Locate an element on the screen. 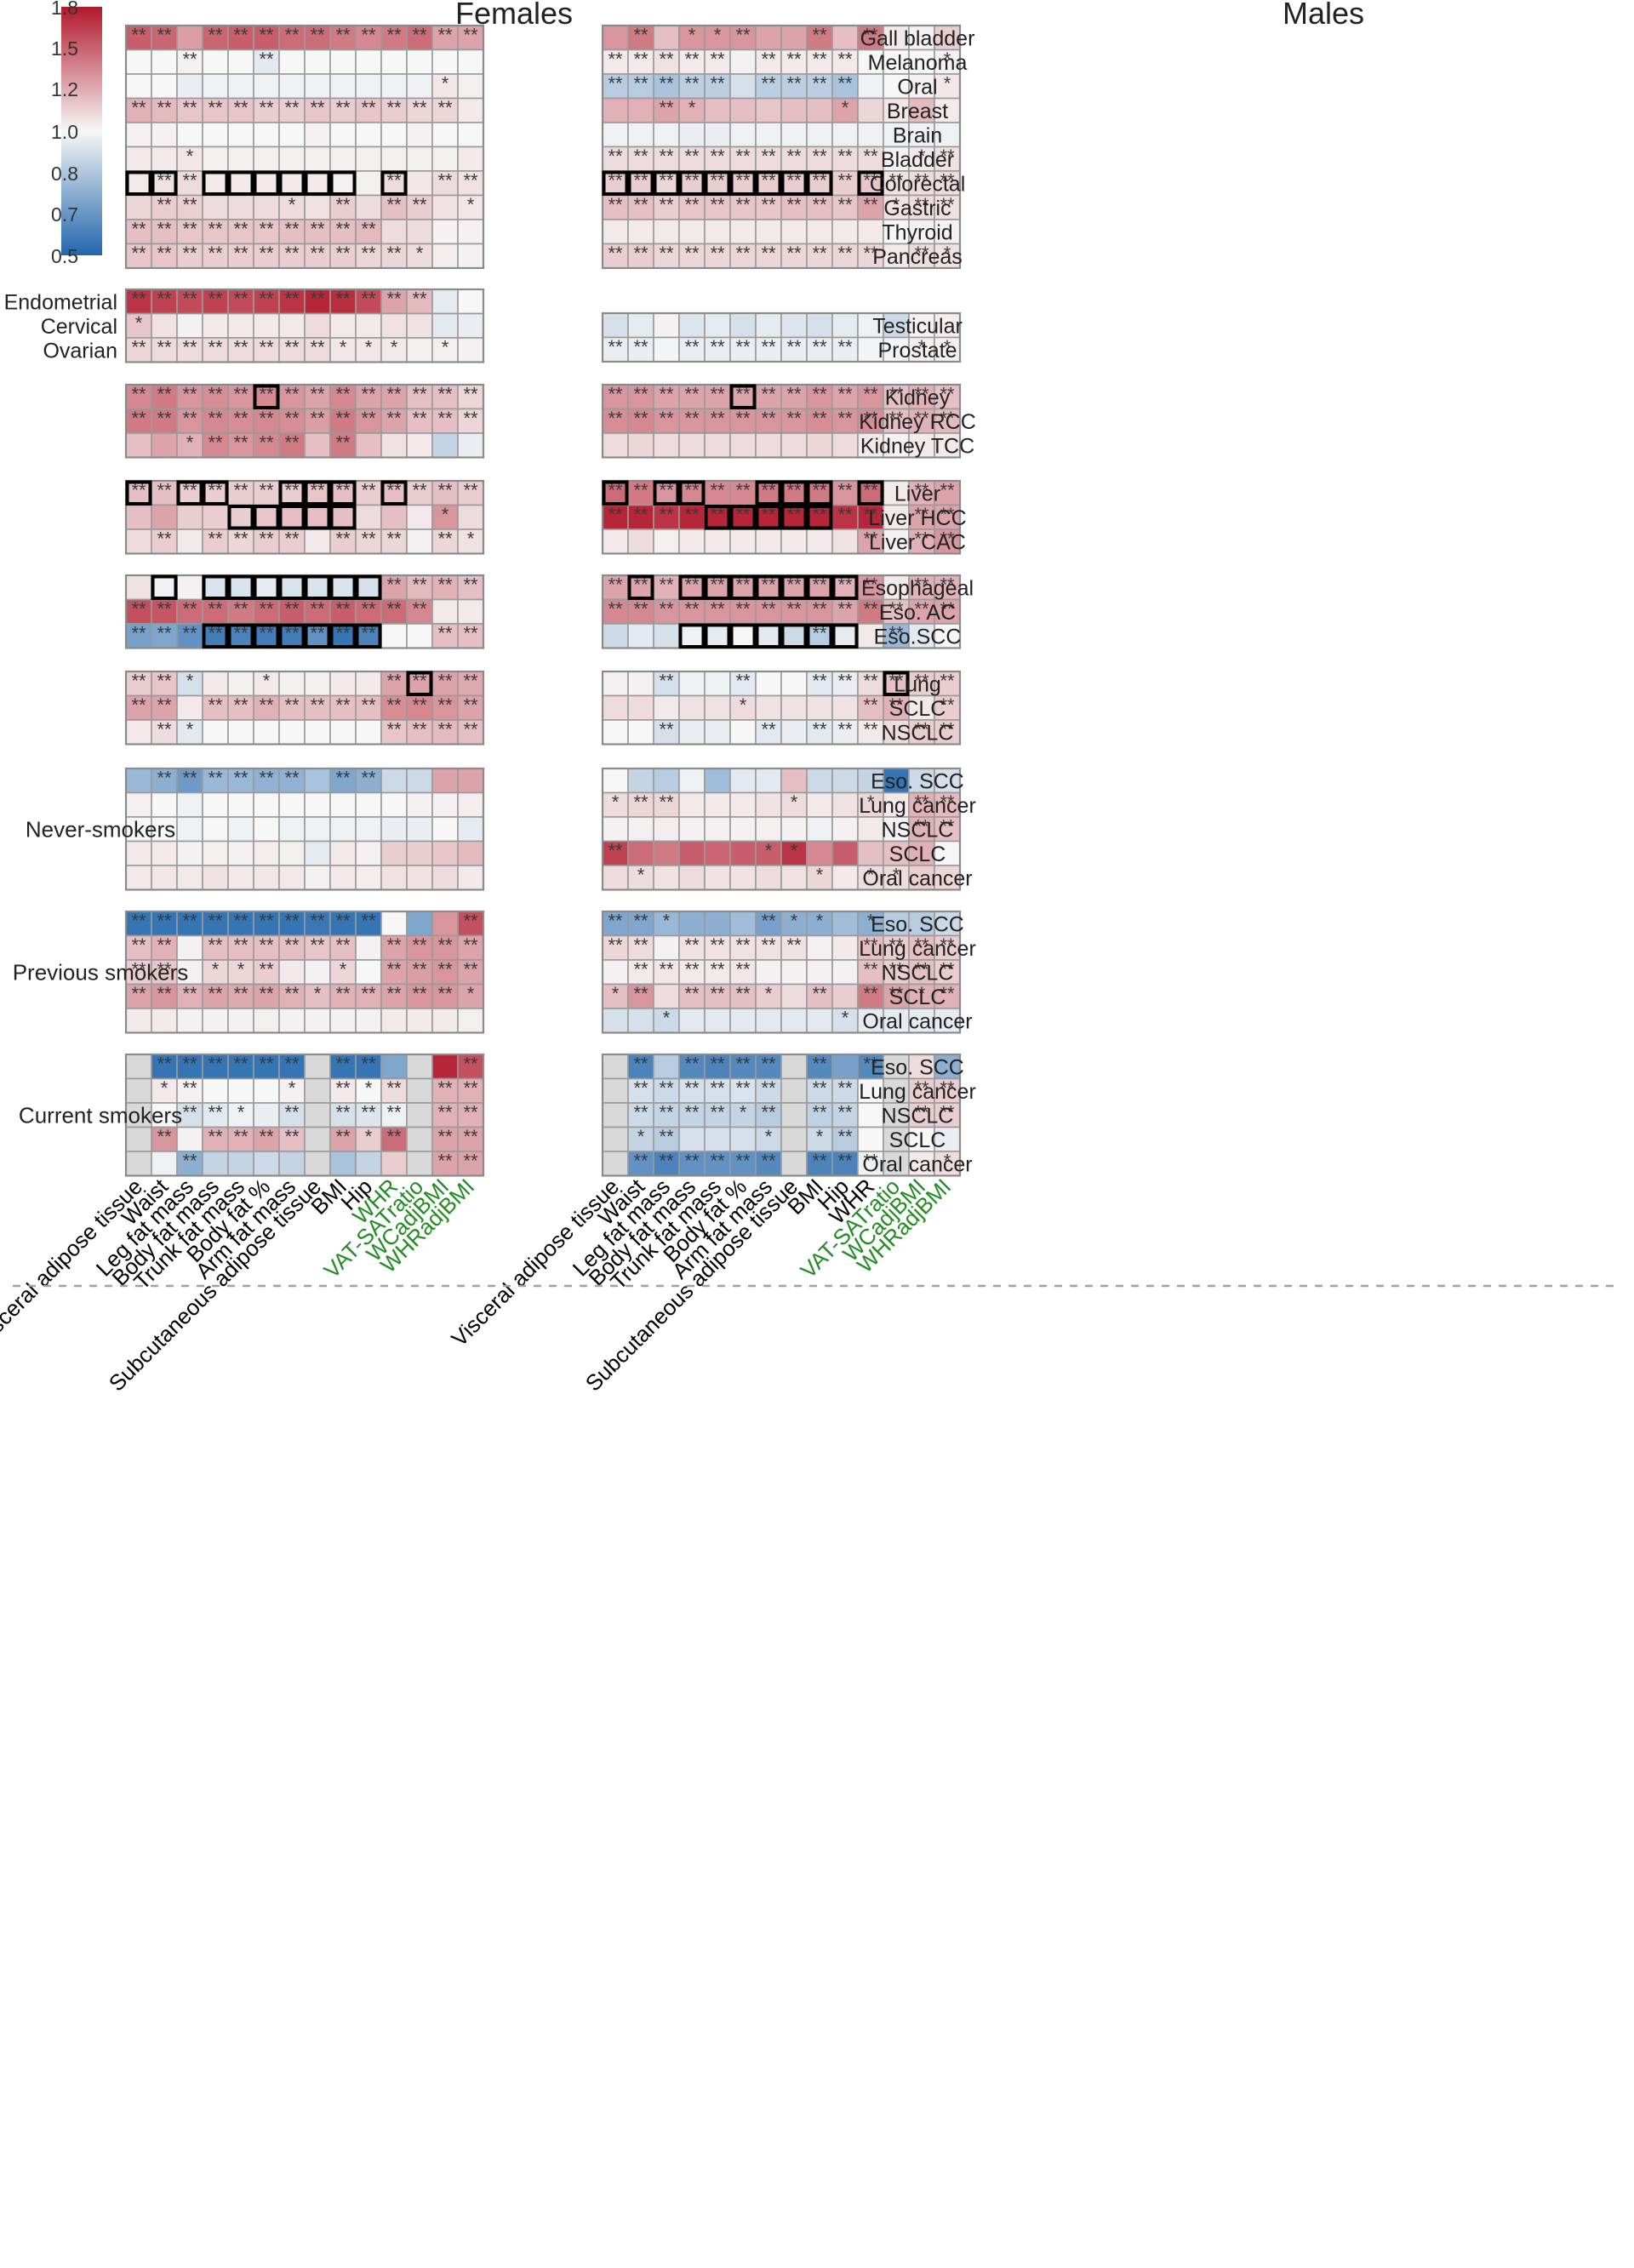 This screenshot has height=2268, width=1634. row-label: Oral cancer is located at coordinates (917, 878).